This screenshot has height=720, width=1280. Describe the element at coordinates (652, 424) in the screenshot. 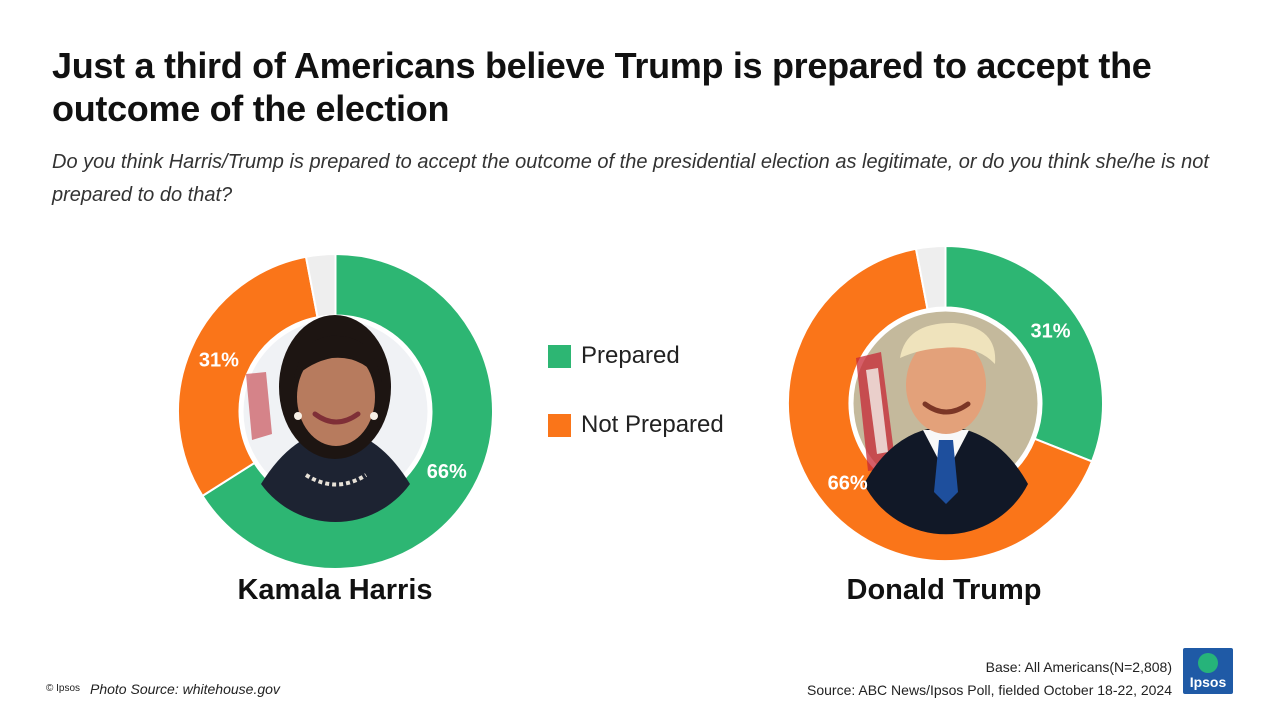

I see `legend-label-not-prepared: Not Prepared` at that location.